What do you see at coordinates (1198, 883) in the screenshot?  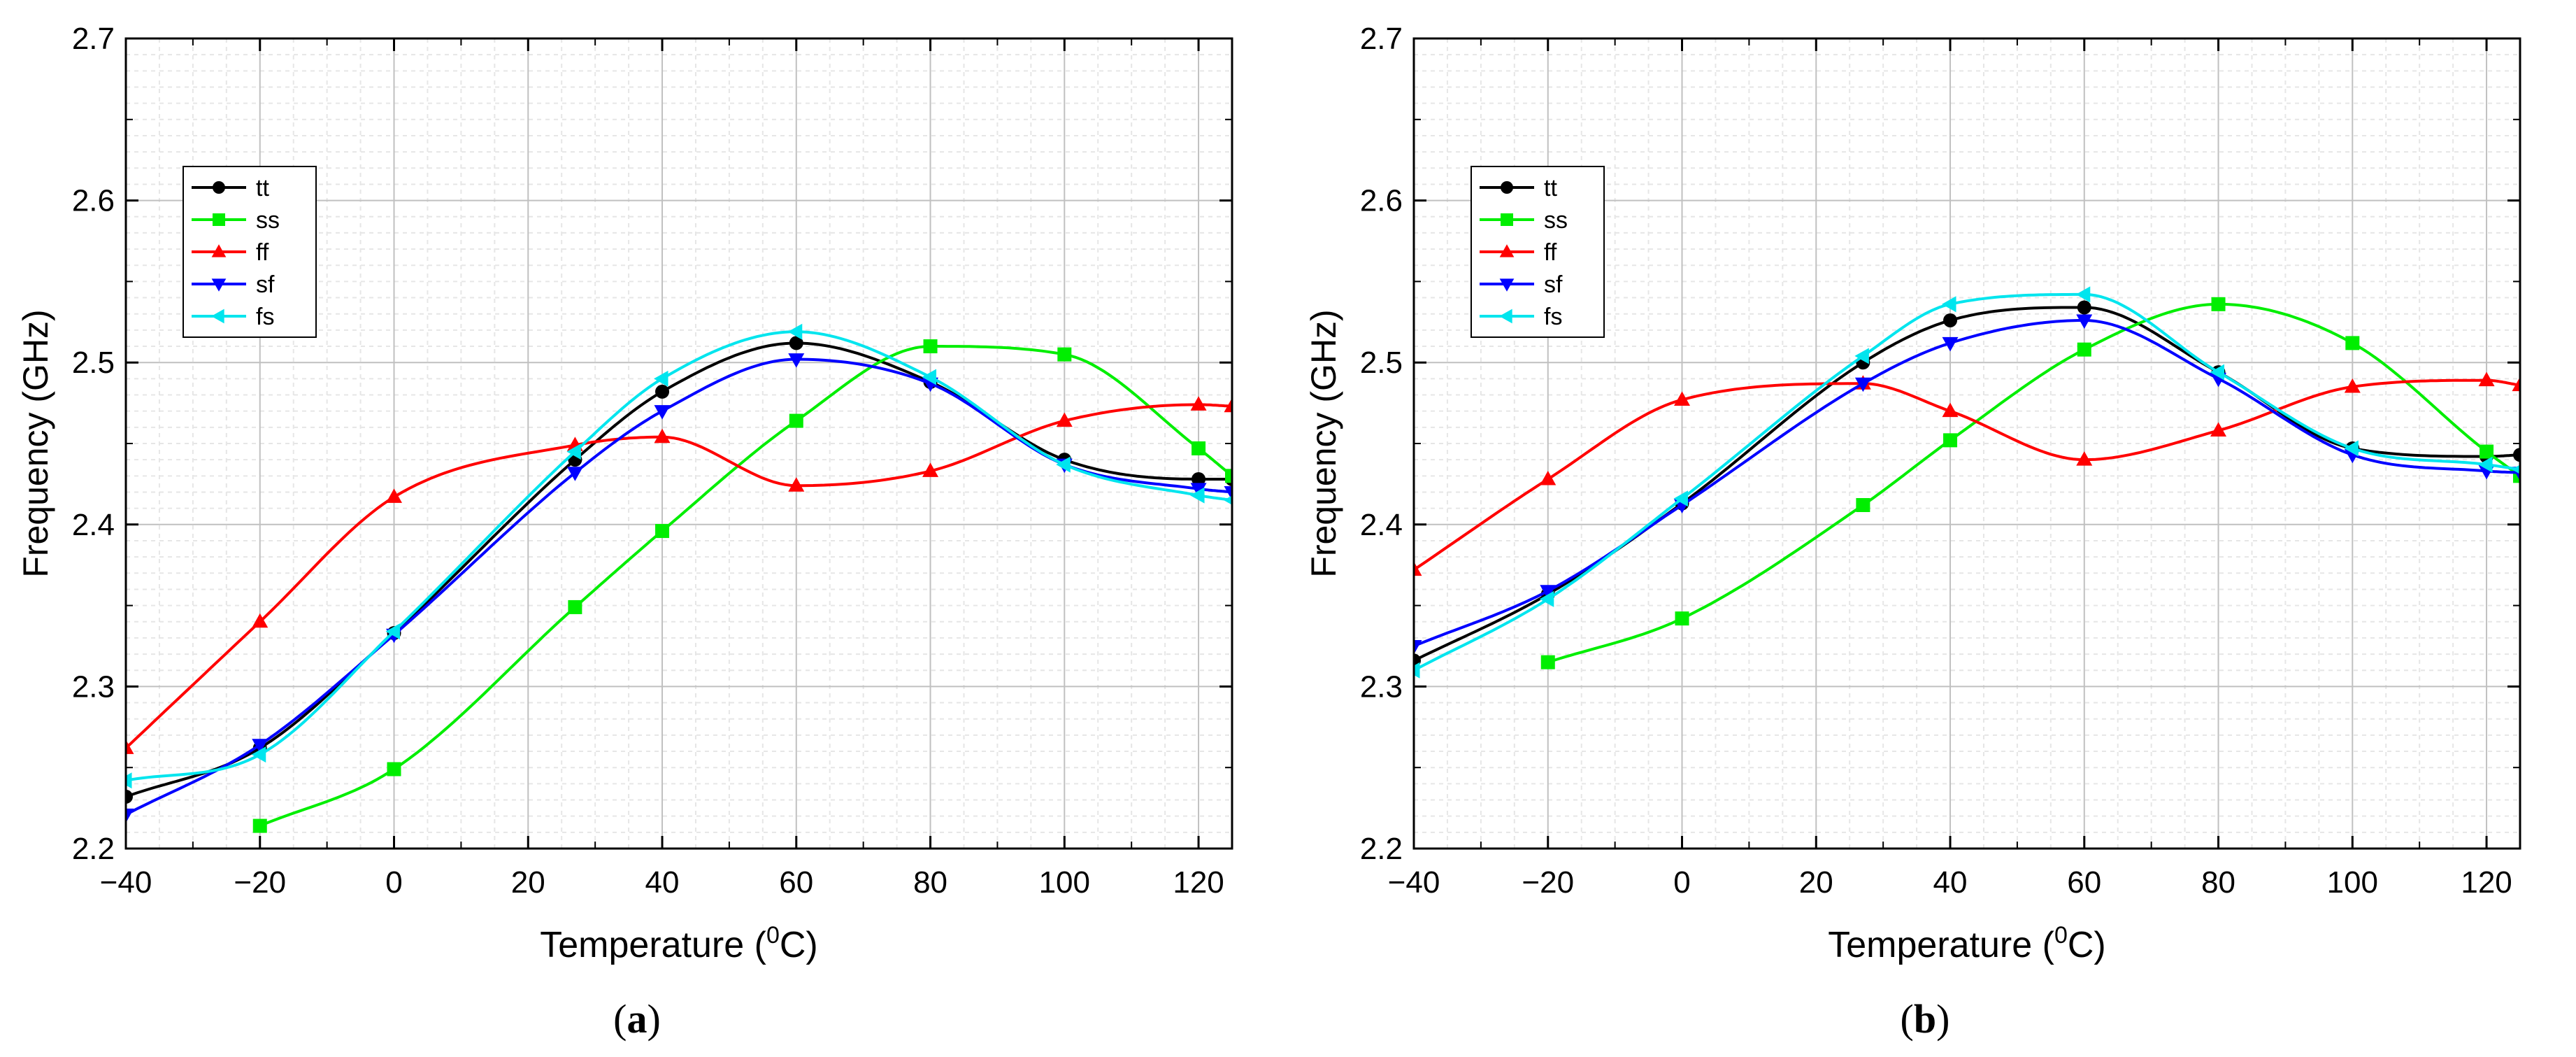 I see `x-tick-label: 120` at bounding box center [1198, 883].